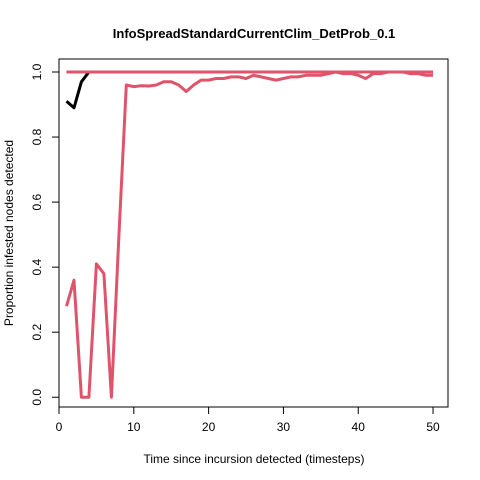 This screenshot has height=480, width=480. I want to click on x-tick-label: 50, so click(433, 427).